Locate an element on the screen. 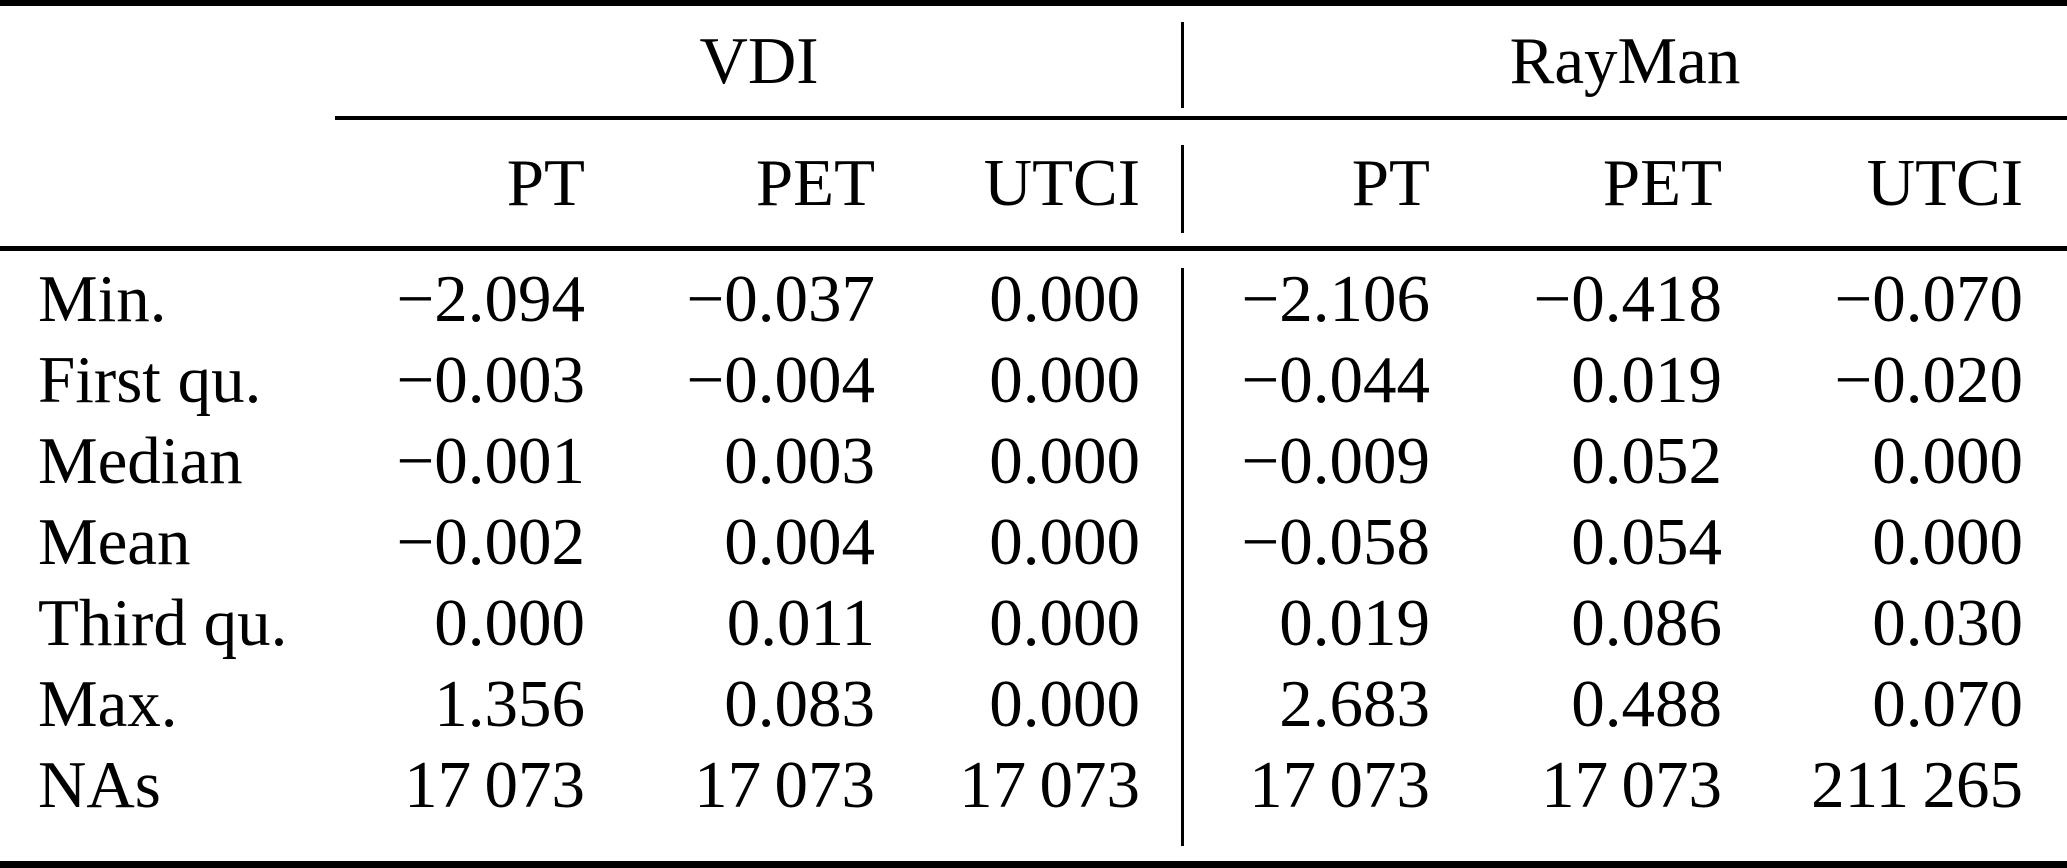 Image resolution: width=2067 pixels, height=868 pixels. row-label: Median is located at coordinates (140, 461).